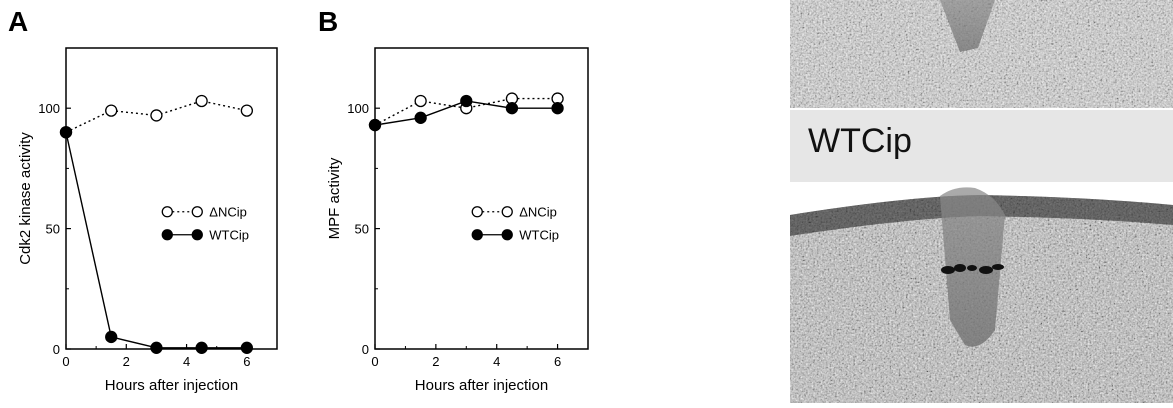 The image size is (1173, 408). Describe the element at coordinates (860, 141) in the screenshot. I see `micrograph-label: WTCip` at that location.